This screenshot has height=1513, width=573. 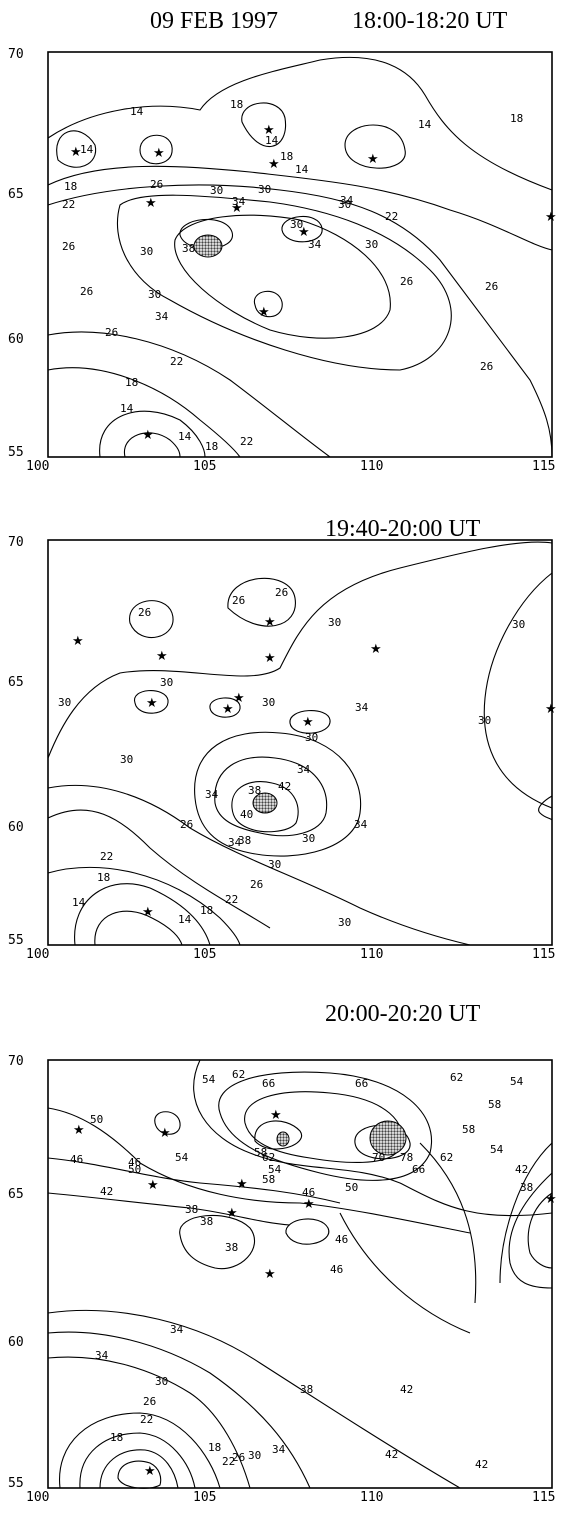 What do you see at coordinates (336, 1269) in the screenshot?
I see `contour-label: 46` at bounding box center [336, 1269].